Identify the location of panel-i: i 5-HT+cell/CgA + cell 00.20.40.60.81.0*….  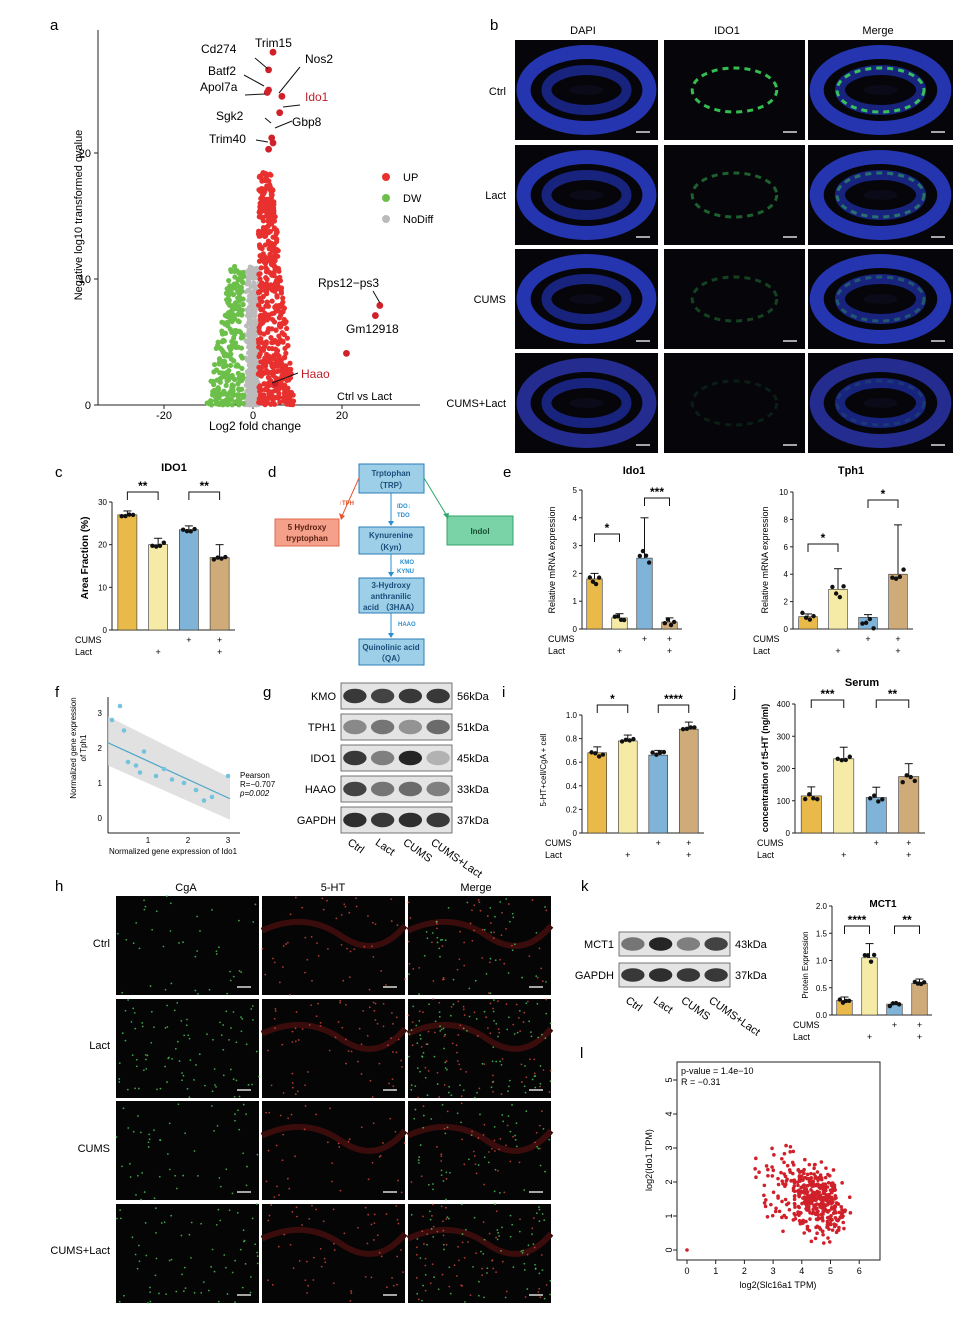
(603, 772).